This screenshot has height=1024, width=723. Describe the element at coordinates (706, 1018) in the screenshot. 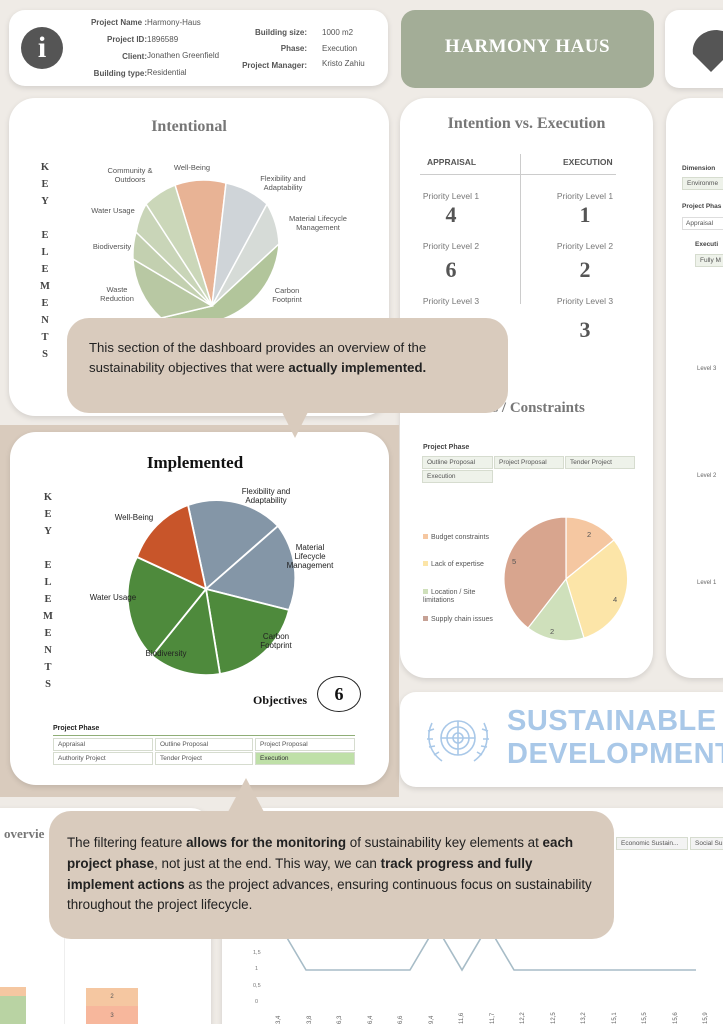

I see `x-tick-label: 15,9` at that location.